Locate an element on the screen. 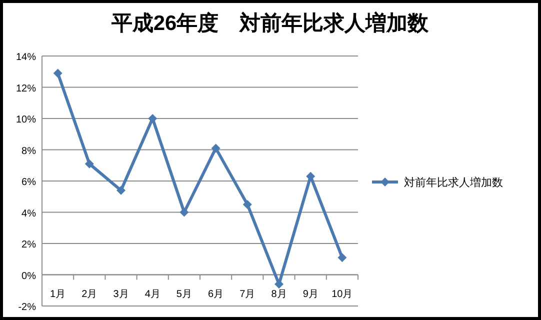 This screenshot has width=541, height=320. y-tick-label: 10% is located at coordinates (26, 120).